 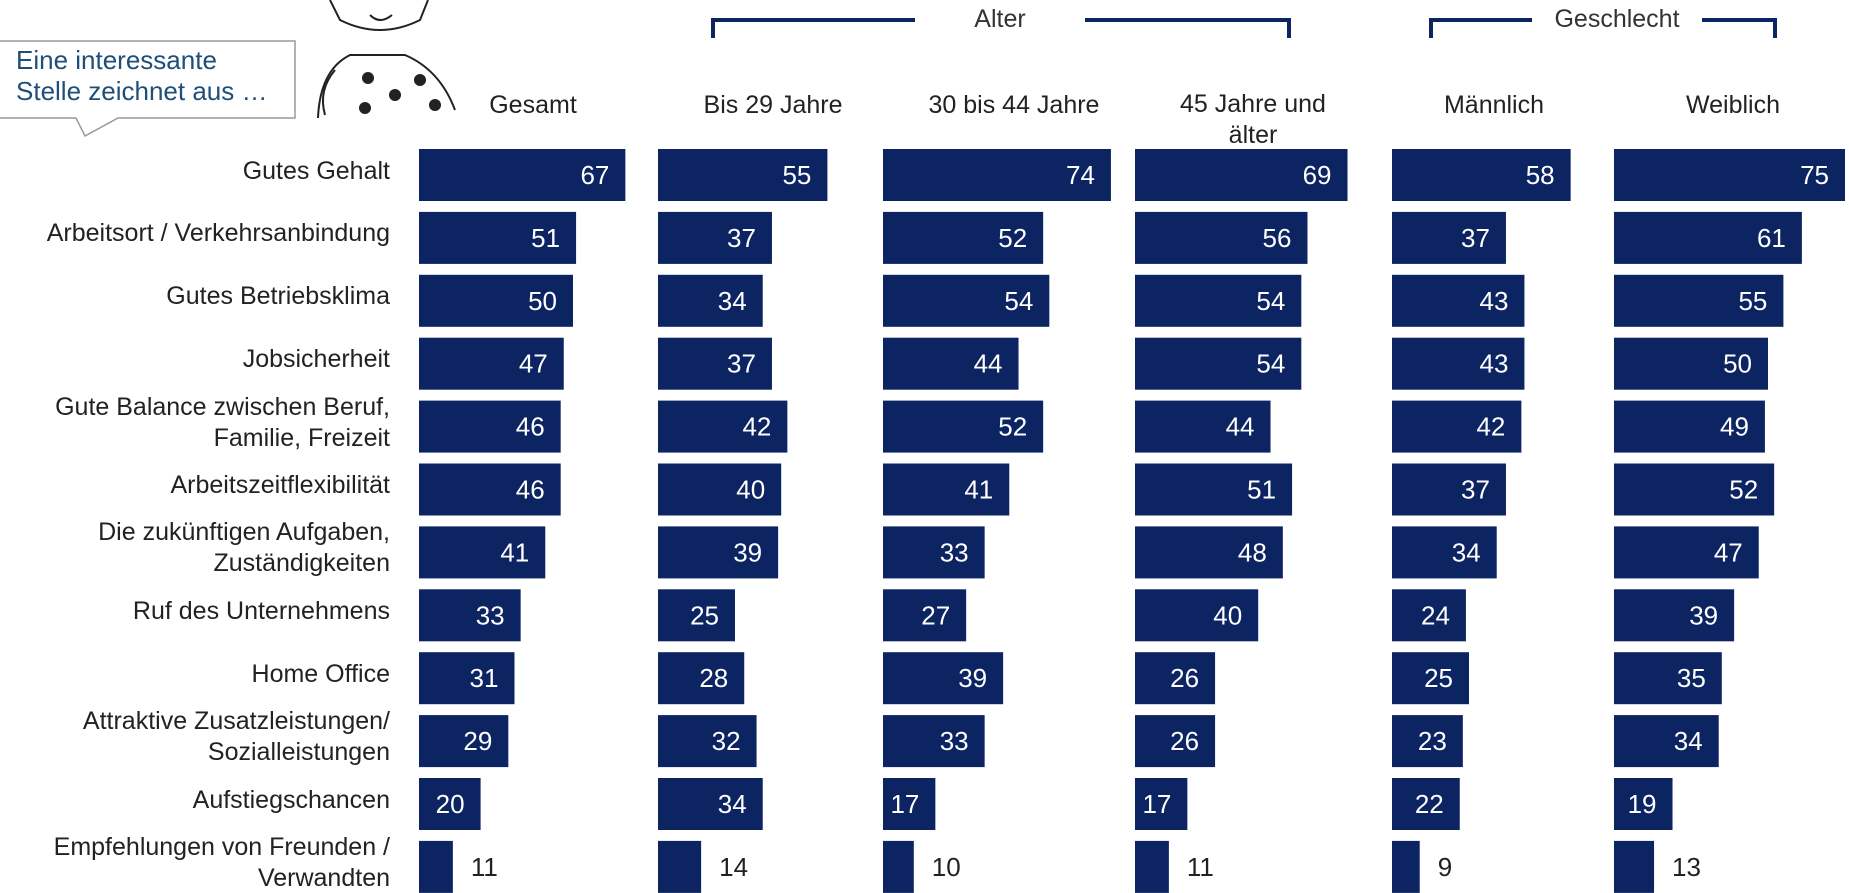 What do you see at coordinates (1733, 104) in the screenshot?
I see `series-header: Weiblich` at bounding box center [1733, 104].